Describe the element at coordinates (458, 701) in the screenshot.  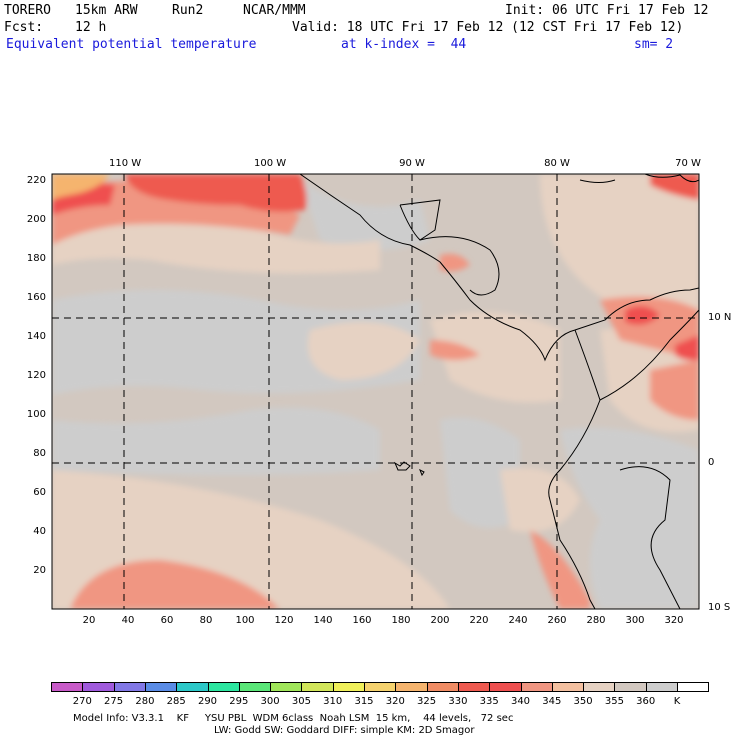
I see `colorbar-label: 330` at that location.